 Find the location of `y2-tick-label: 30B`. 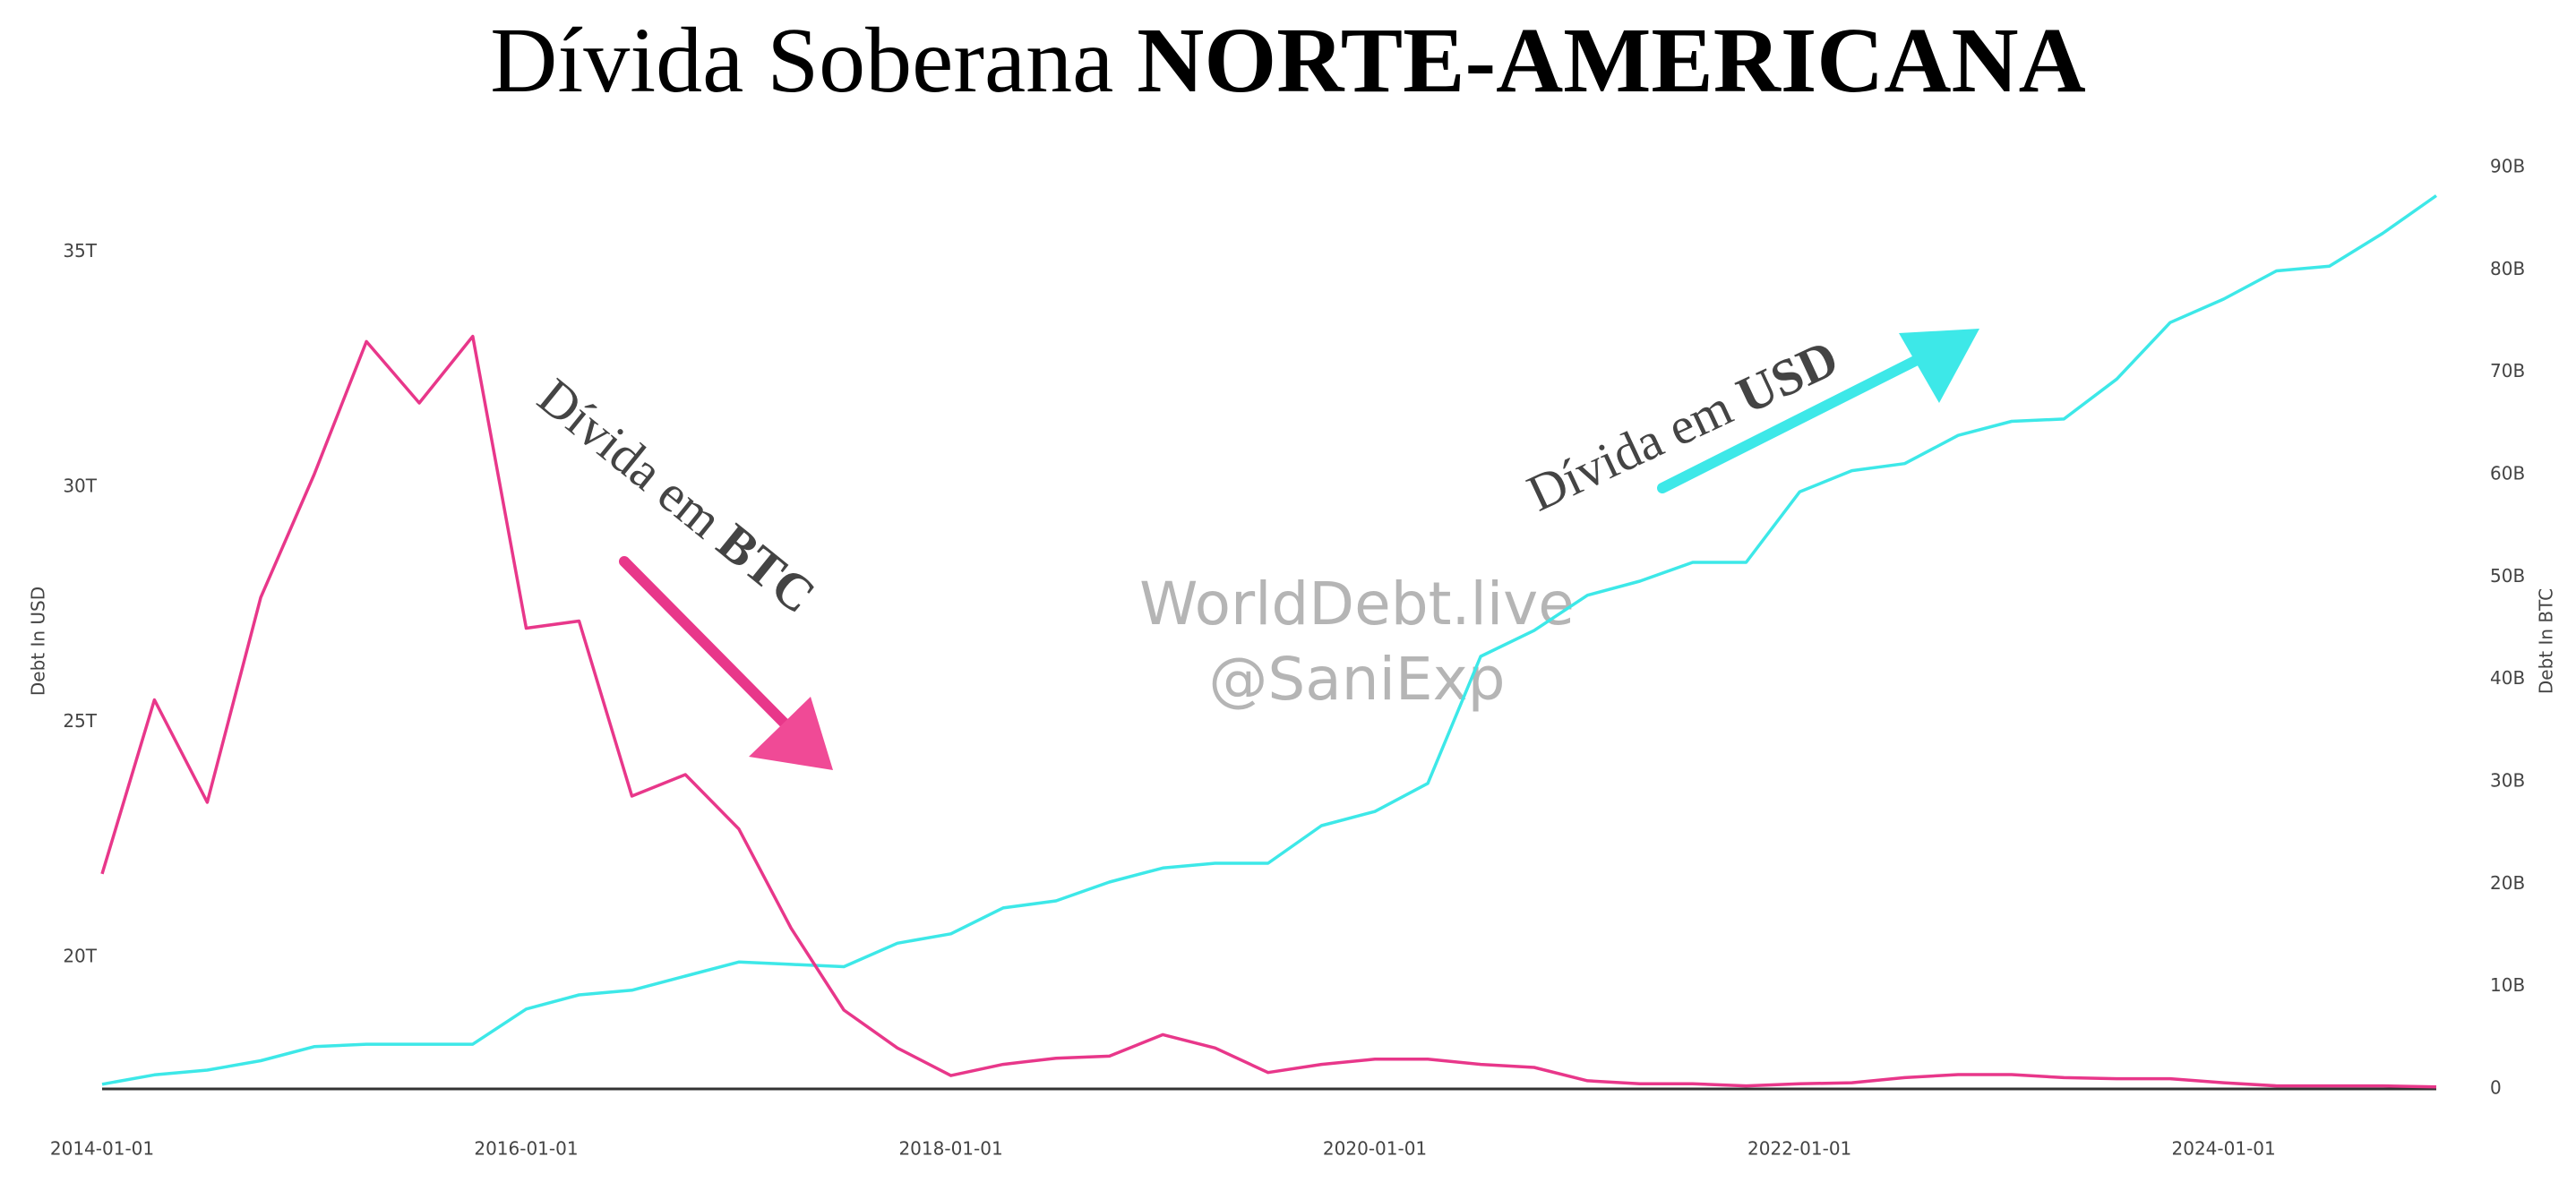

y2-tick-label: 30B is located at coordinates (2507, 781).